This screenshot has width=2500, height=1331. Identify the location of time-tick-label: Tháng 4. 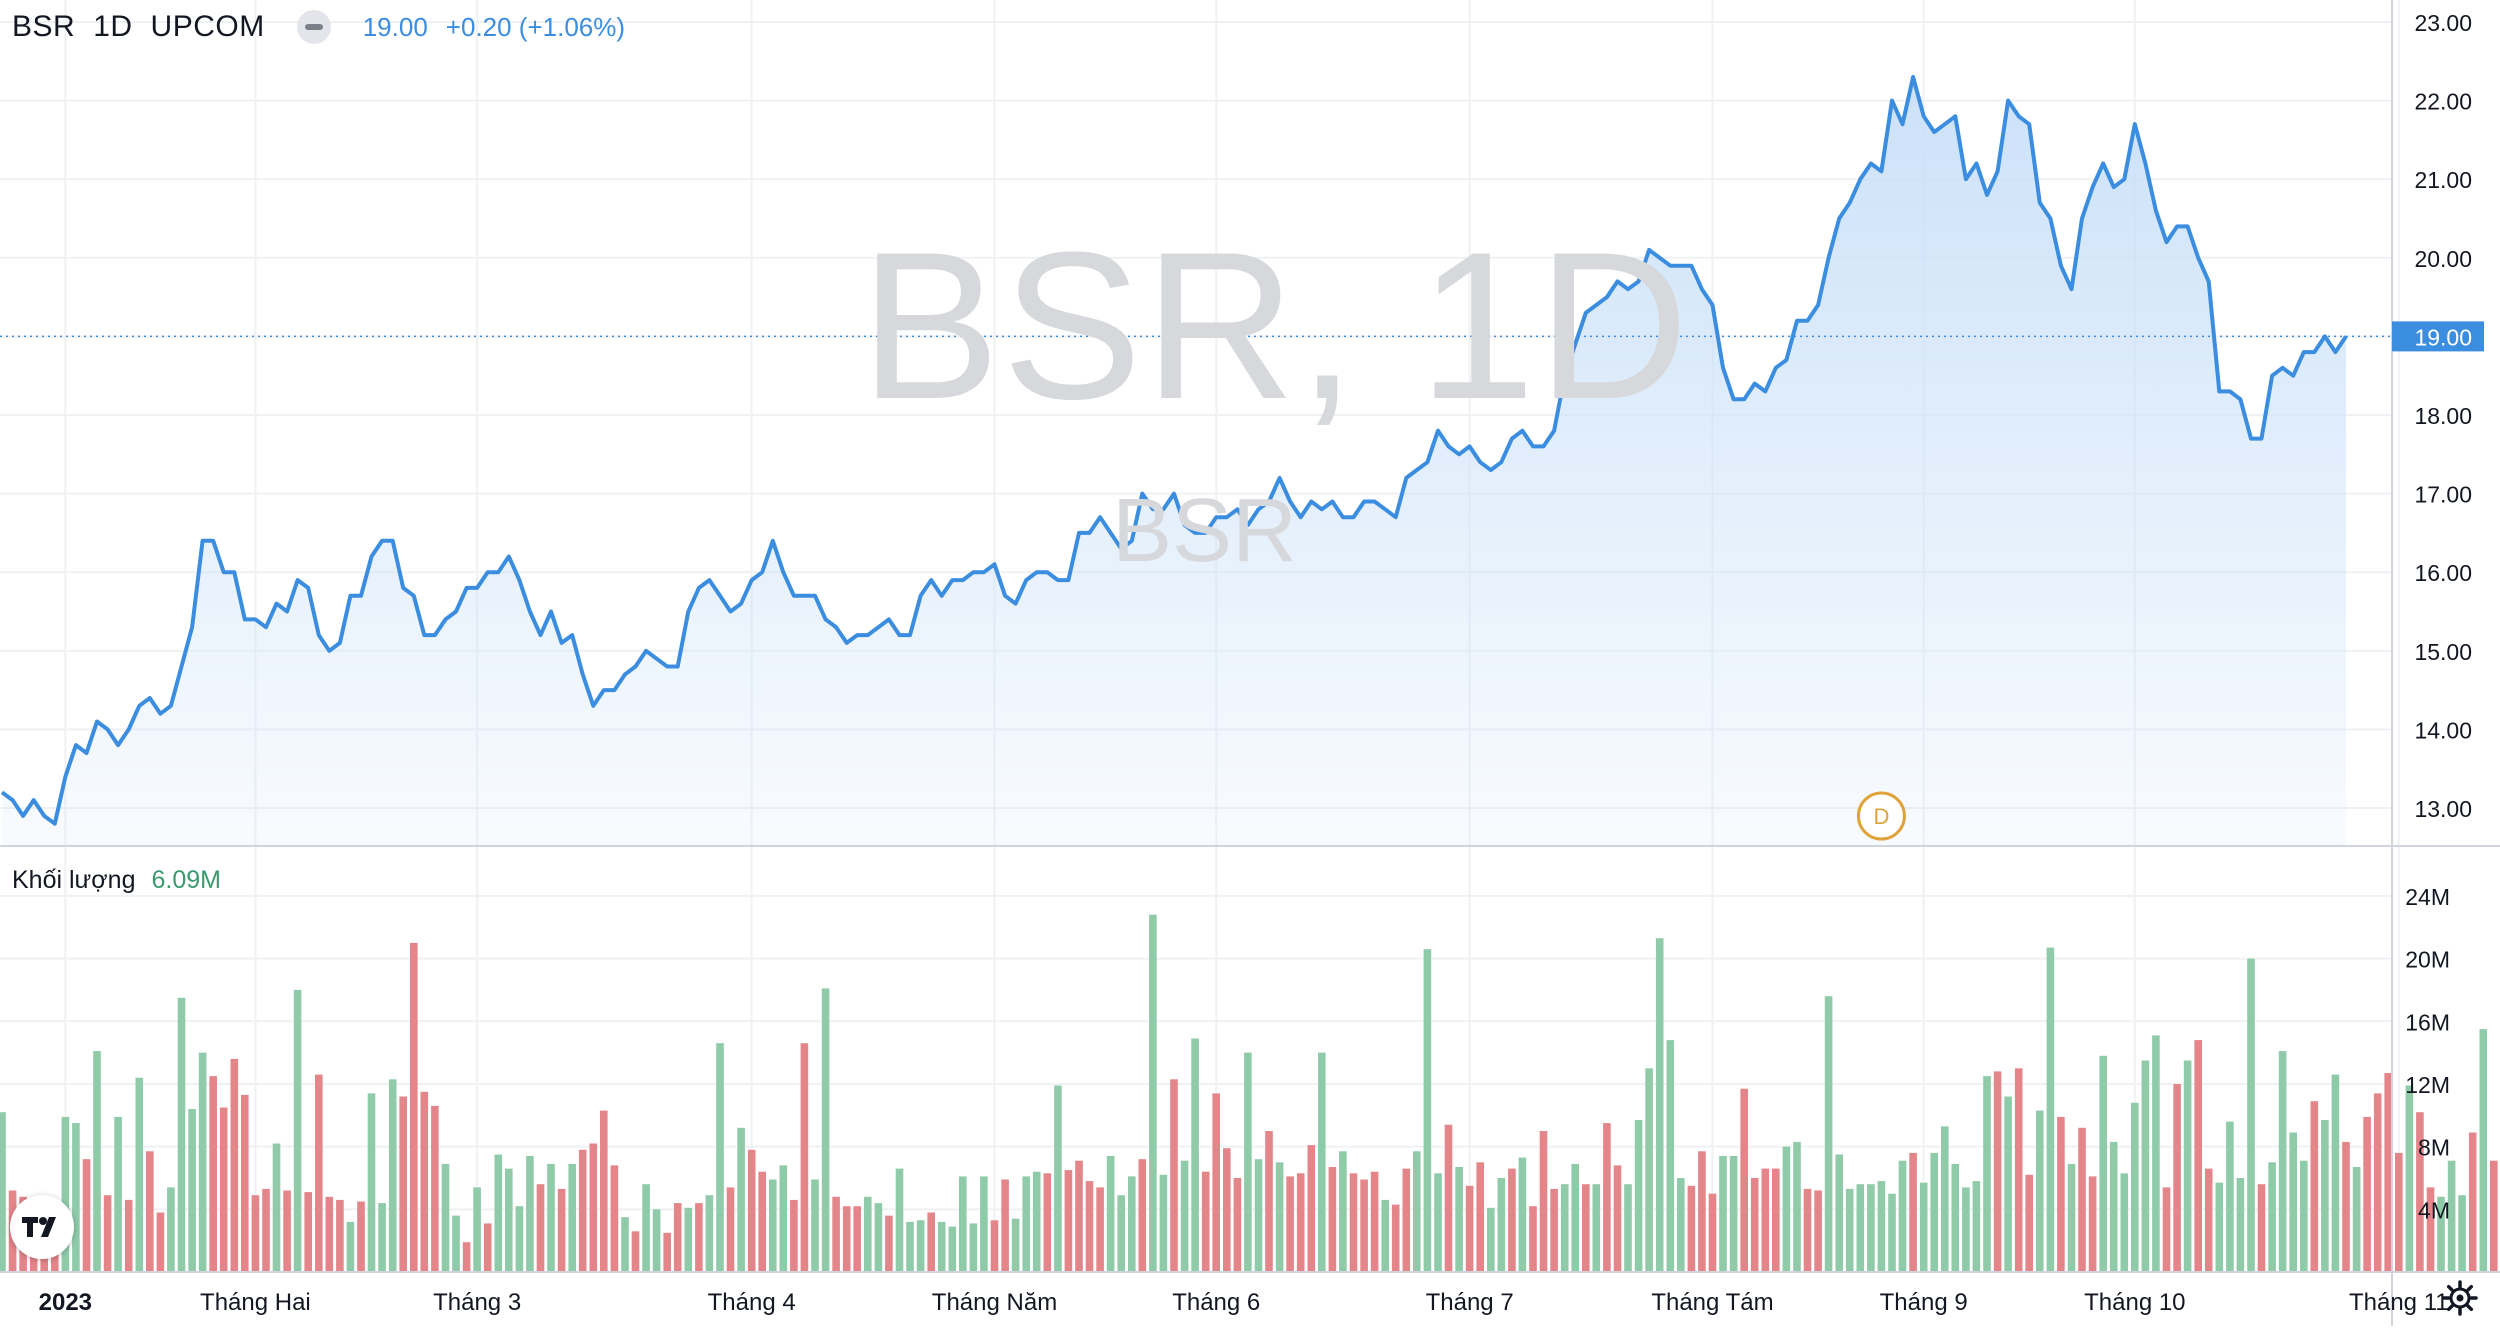
(752, 1302).